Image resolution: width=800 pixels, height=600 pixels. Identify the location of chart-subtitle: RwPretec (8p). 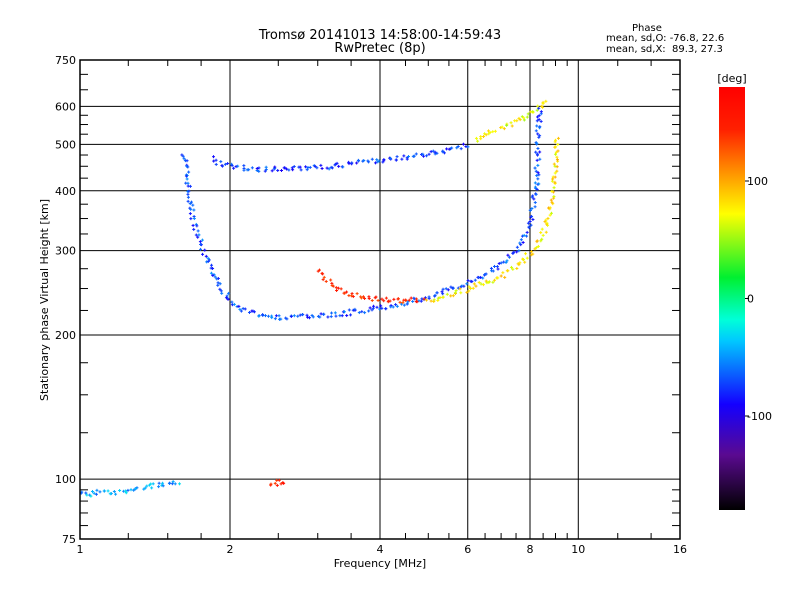
(380, 48).